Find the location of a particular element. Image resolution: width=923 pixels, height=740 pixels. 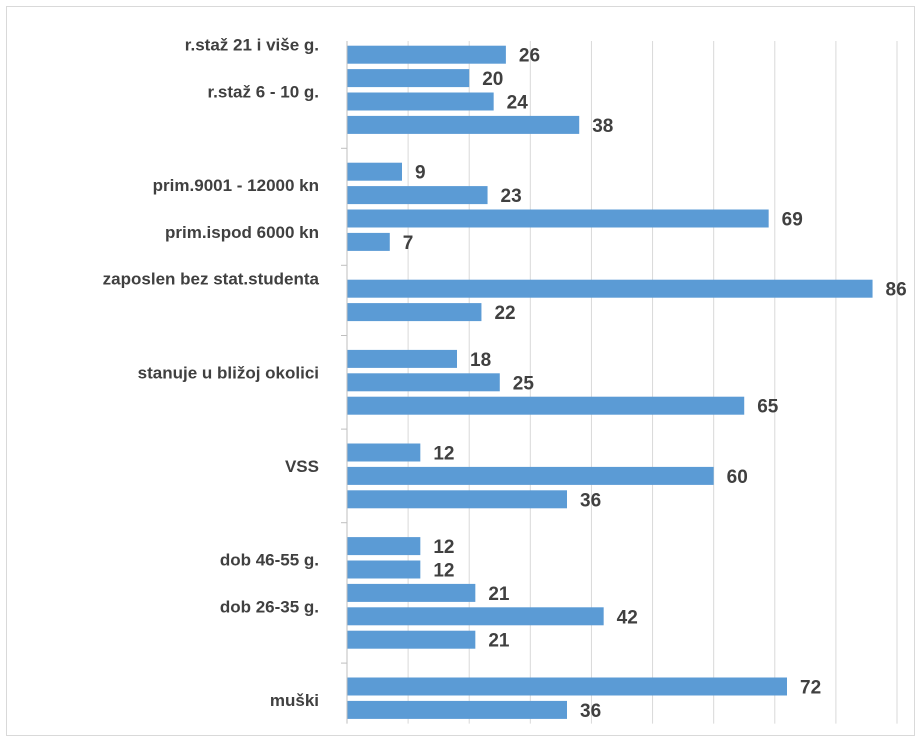

data-label: 24 is located at coordinates (518, 103).